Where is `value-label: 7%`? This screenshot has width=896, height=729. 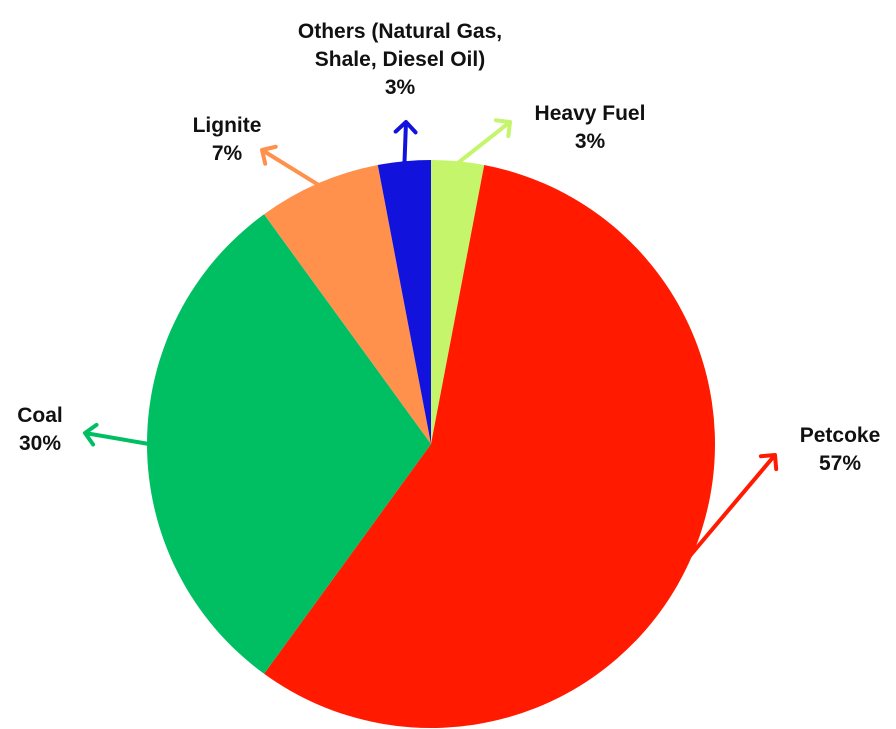
value-label: 7% is located at coordinates (227, 153).